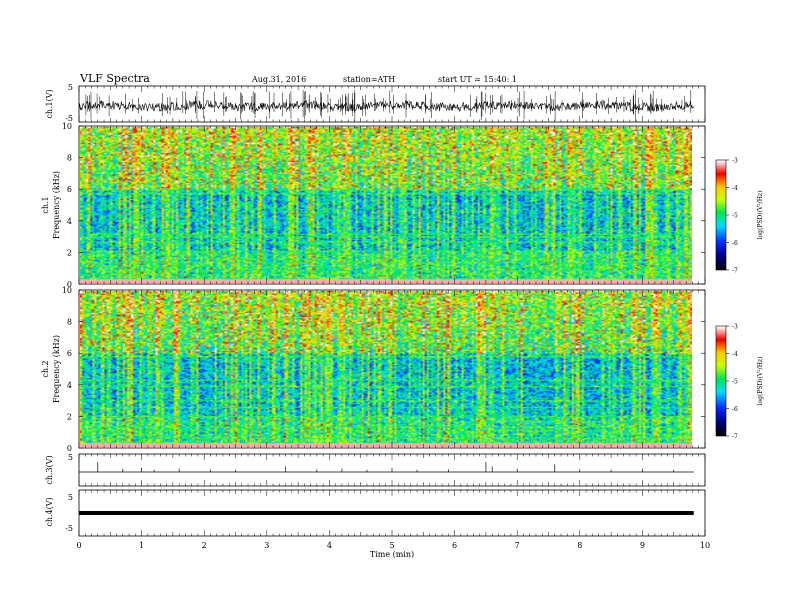  I want to click on ch1-colorbar-image, so click(721, 215).